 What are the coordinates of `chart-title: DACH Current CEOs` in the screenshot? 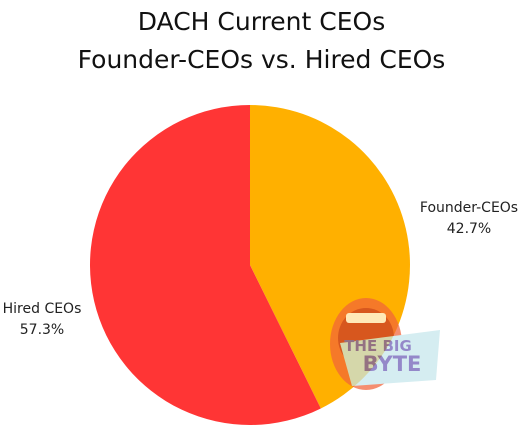 It's located at (261, 21).